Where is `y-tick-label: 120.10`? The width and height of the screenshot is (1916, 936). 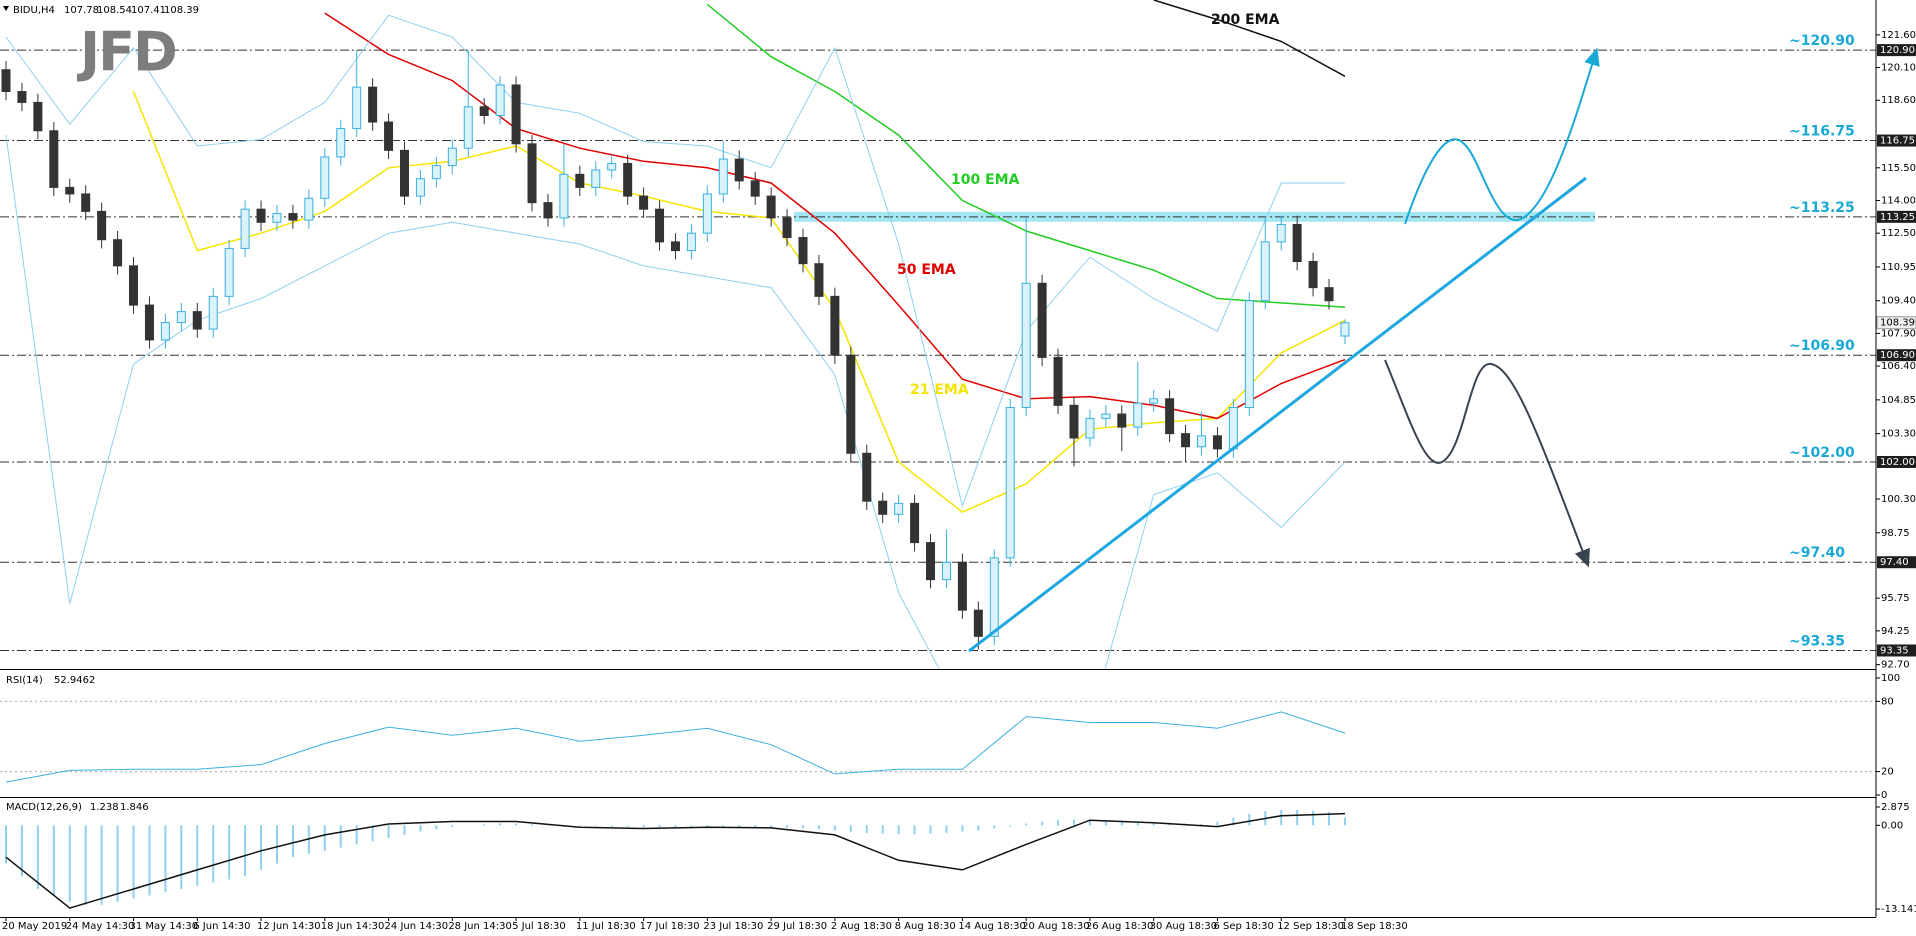 y-tick-label: 120.10 is located at coordinates (1898, 68).